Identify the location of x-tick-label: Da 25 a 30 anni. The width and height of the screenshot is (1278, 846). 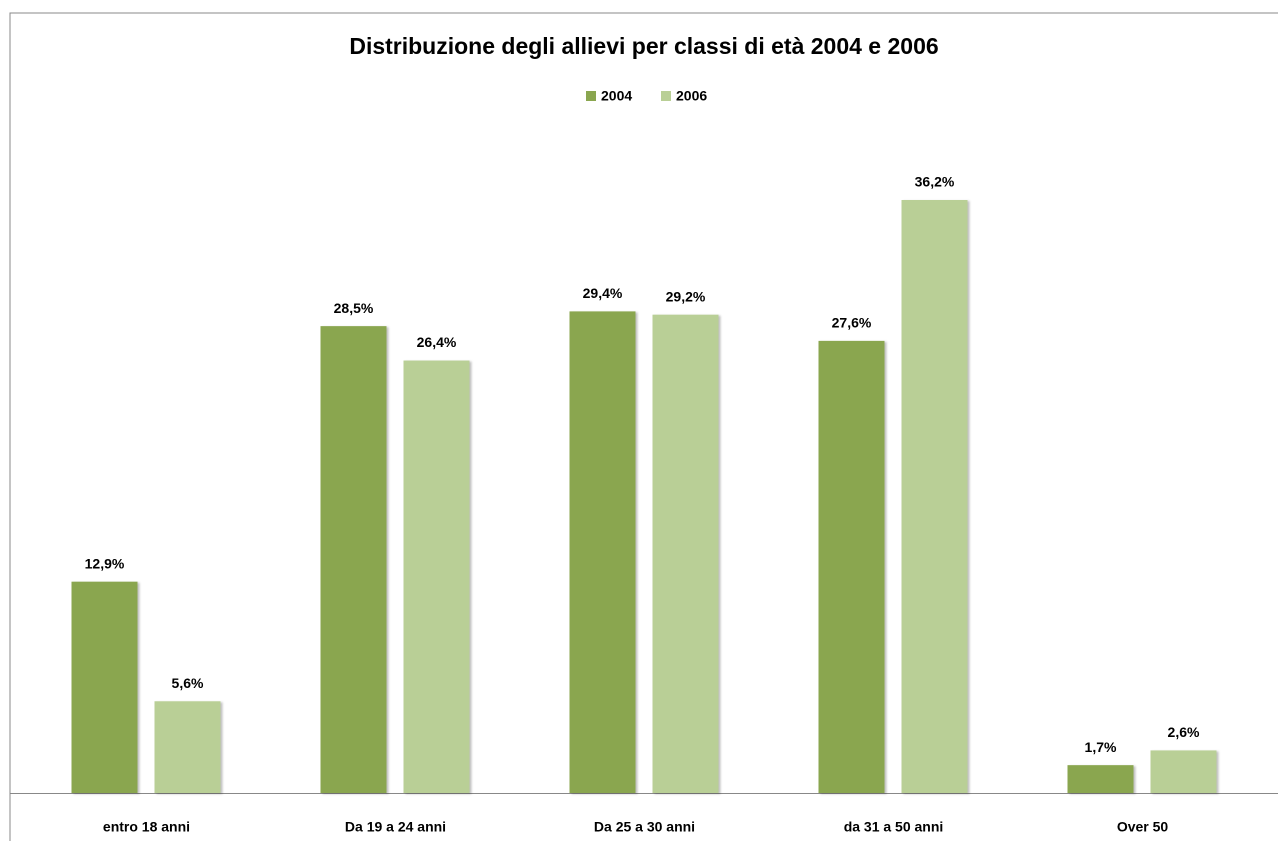
(644, 827).